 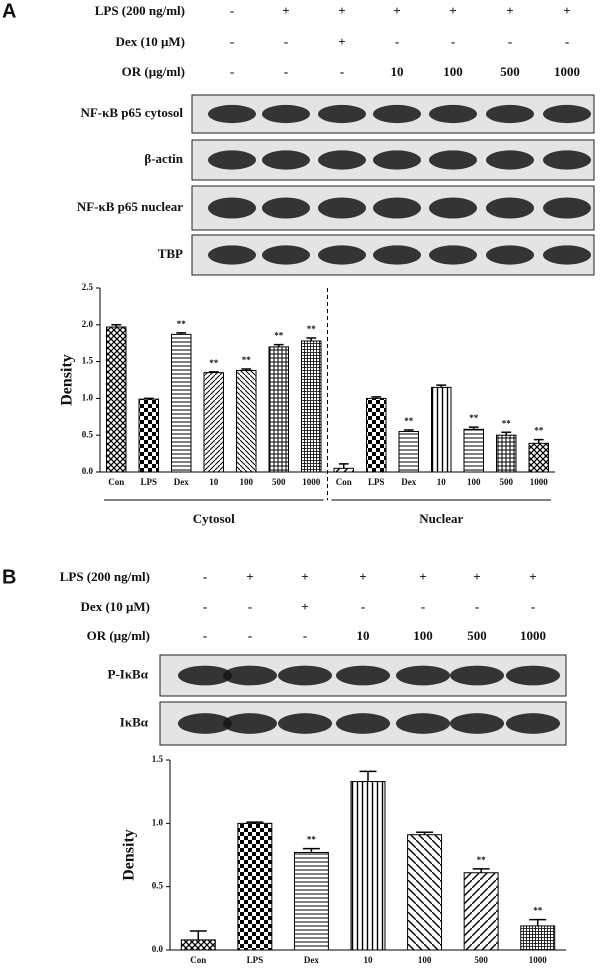 What do you see at coordinates (130, 206) in the screenshot?
I see `blot-label: NF-κB p65 nuclear` at bounding box center [130, 206].